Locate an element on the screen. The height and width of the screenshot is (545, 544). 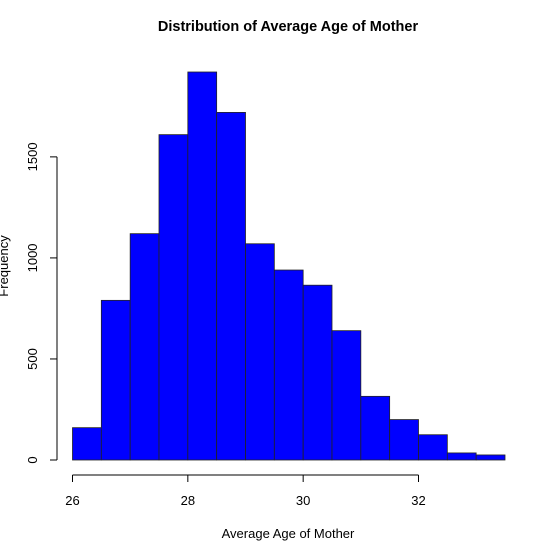
y-tick-label: 1500 is located at coordinates (32, 156).